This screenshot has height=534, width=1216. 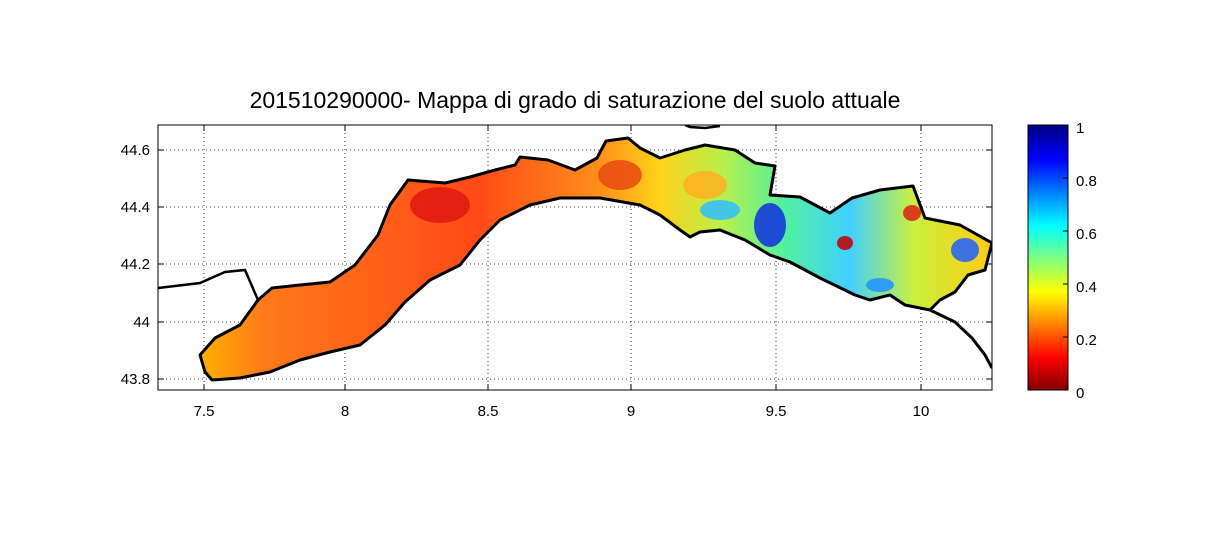 I want to click on y-tick-label: 44.6, so click(x=135, y=150).